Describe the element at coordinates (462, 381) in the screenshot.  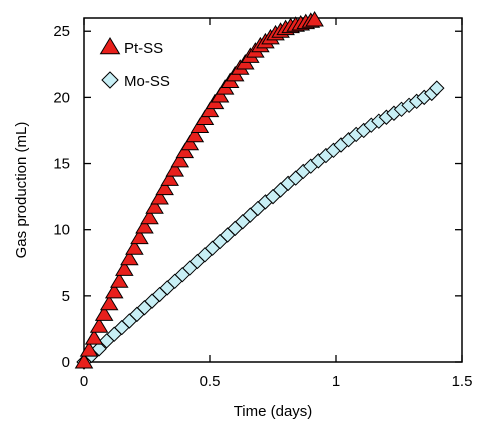
I see `x-tick-label: 1.5` at that location.